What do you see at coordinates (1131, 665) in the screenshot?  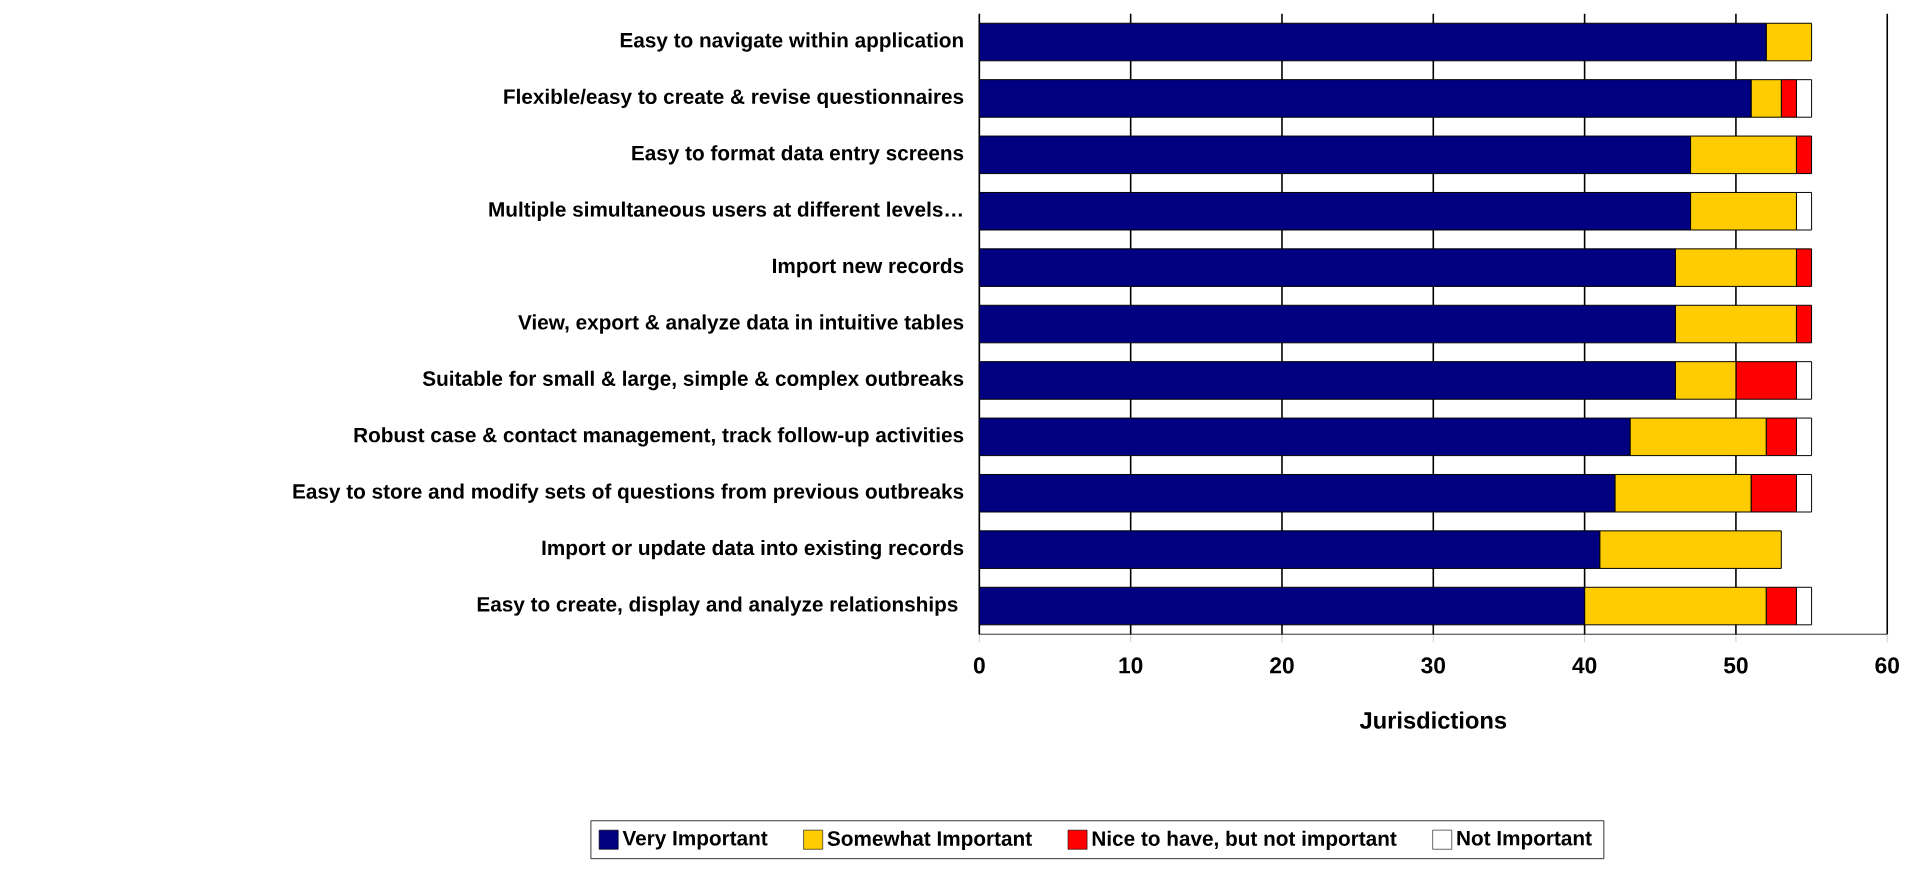 I see `x-tick-label: 10` at bounding box center [1131, 665].